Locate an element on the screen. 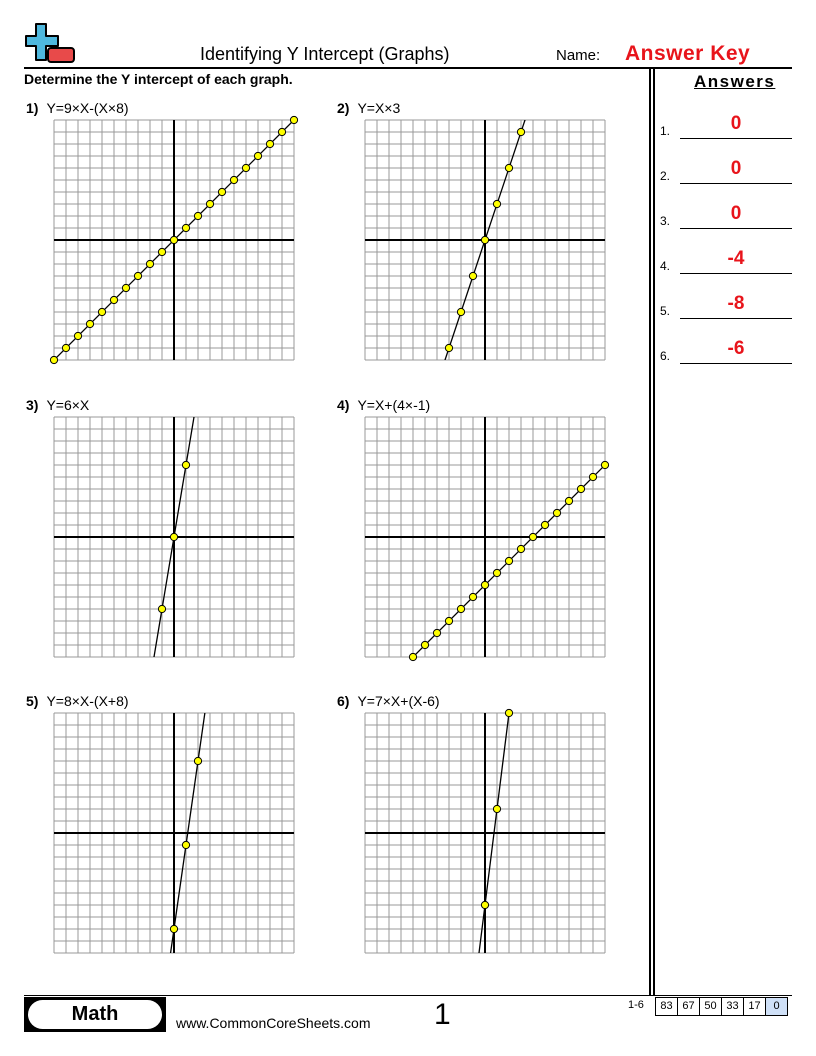 The image size is (816, 1056). problem-label: 6) Y=7×X+(X-6) is located at coordinates (388, 701).